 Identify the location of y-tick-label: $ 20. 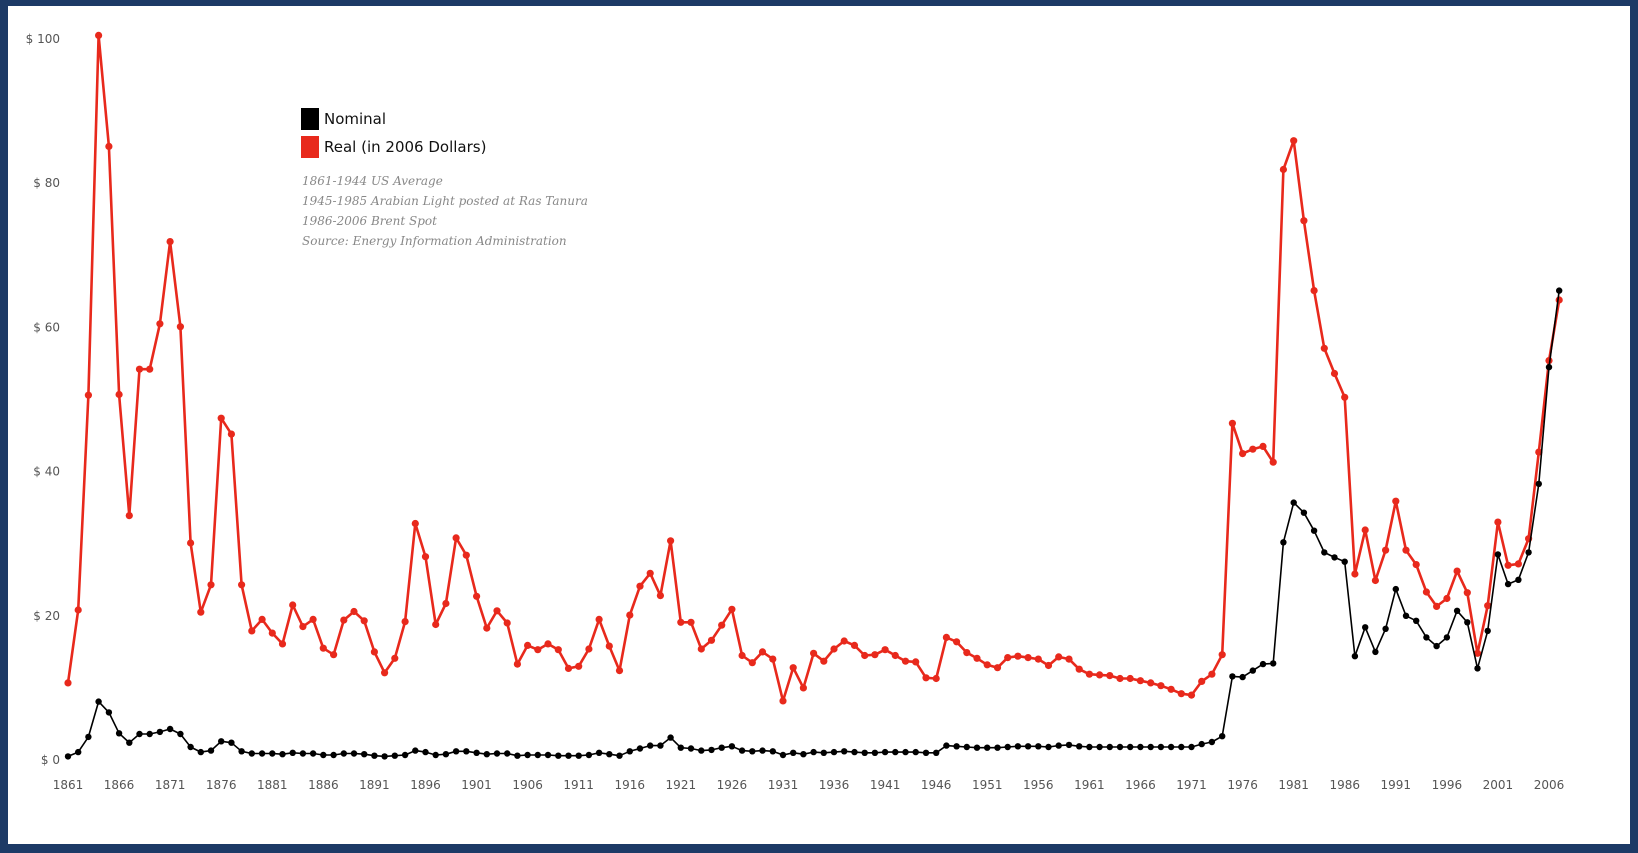
(46, 616).